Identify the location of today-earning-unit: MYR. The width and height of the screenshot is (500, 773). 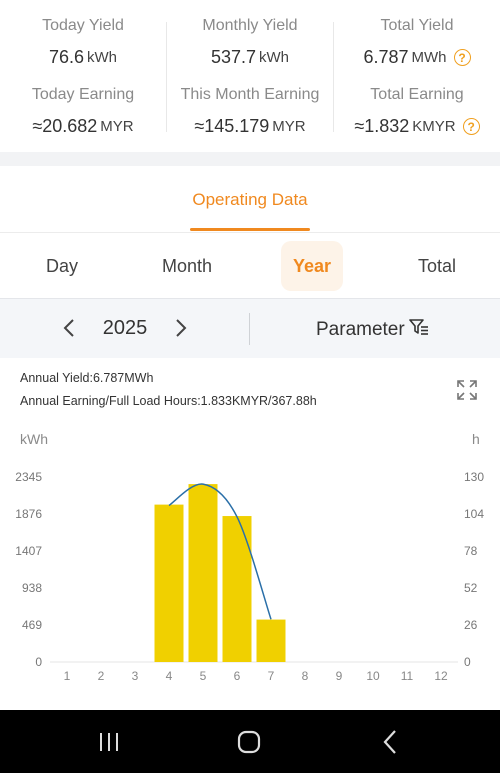
(117, 126).